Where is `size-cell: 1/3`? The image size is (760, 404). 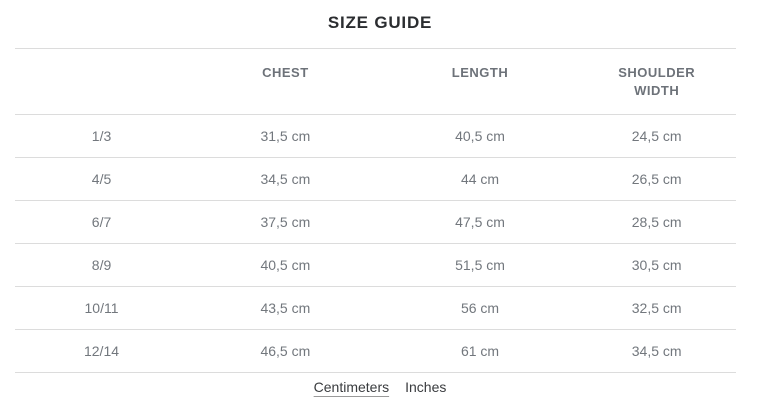
size-cell: 1/3 is located at coordinates (102, 136).